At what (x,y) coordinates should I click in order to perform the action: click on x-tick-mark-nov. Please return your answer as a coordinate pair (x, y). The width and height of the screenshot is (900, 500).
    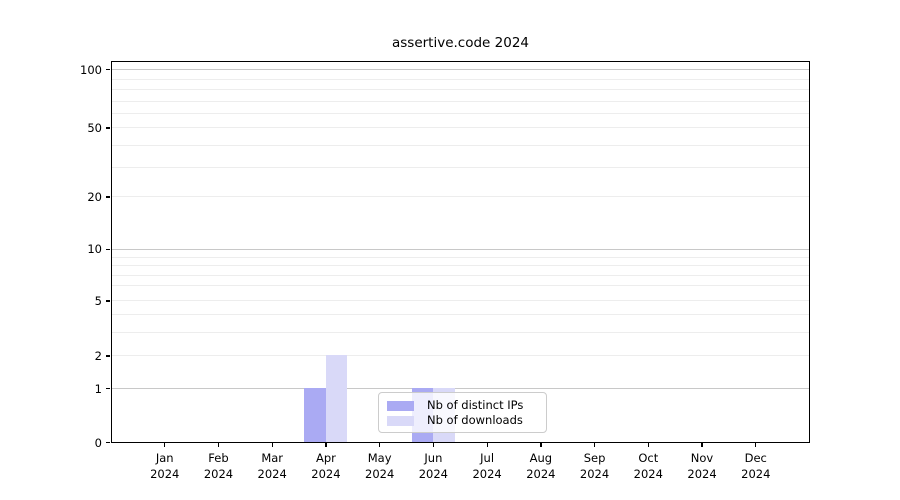
    Looking at the image, I should click on (702, 444).